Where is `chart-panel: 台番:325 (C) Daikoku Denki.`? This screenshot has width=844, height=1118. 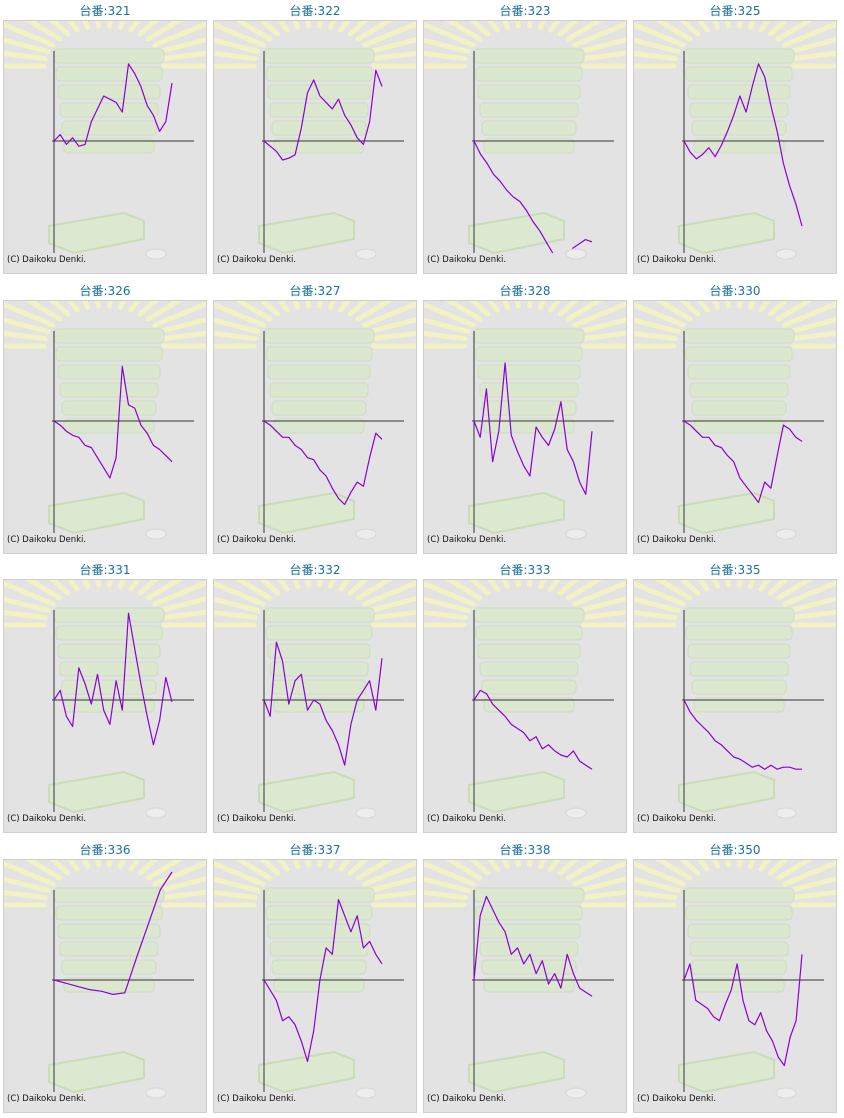
chart-panel: 台番:325 (C) Daikoku Denki. is located at coordinates (735, 139).